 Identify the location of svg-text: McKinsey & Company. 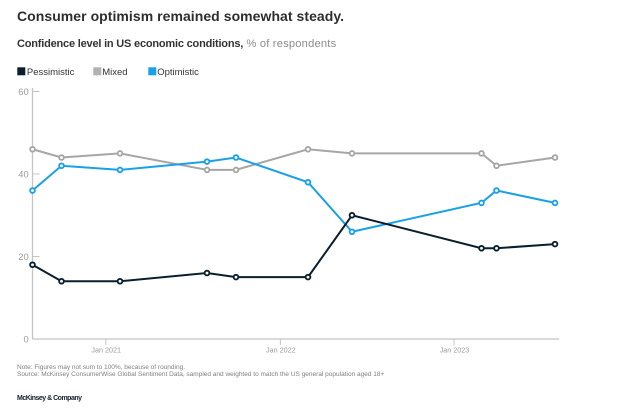
(49, 398).